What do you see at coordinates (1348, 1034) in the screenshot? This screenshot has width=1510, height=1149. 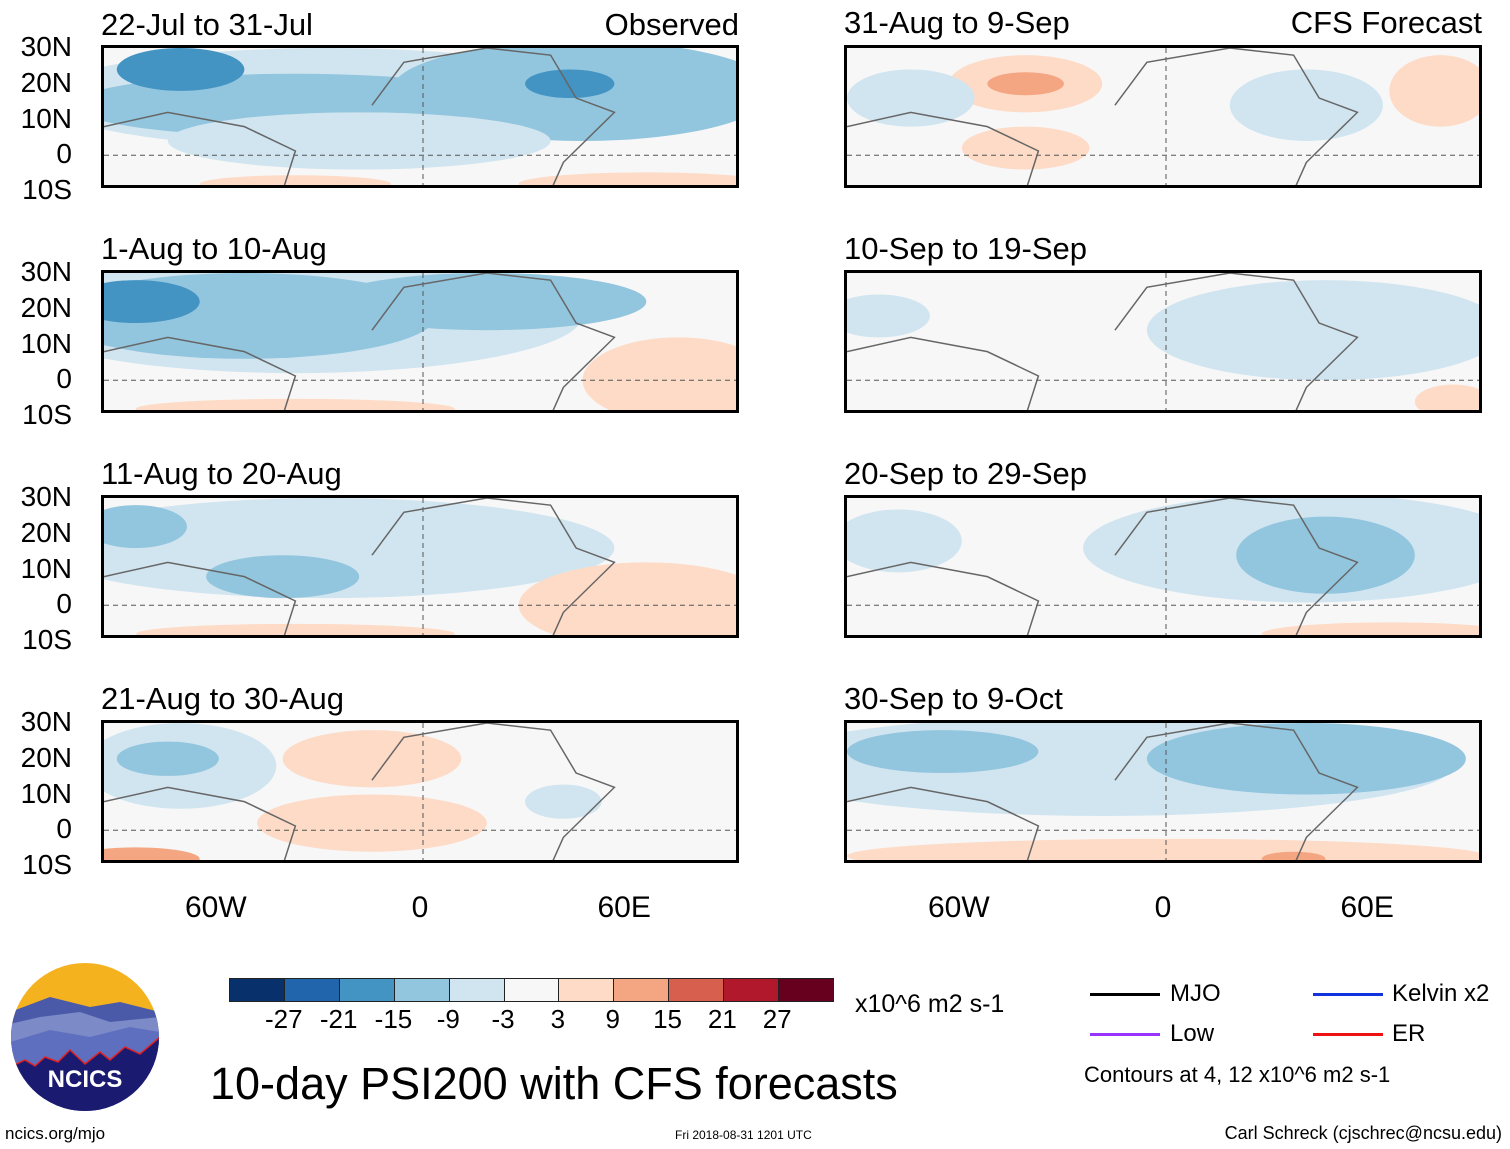 I see `legend-line-er` at bounding box center [1348, 1034].